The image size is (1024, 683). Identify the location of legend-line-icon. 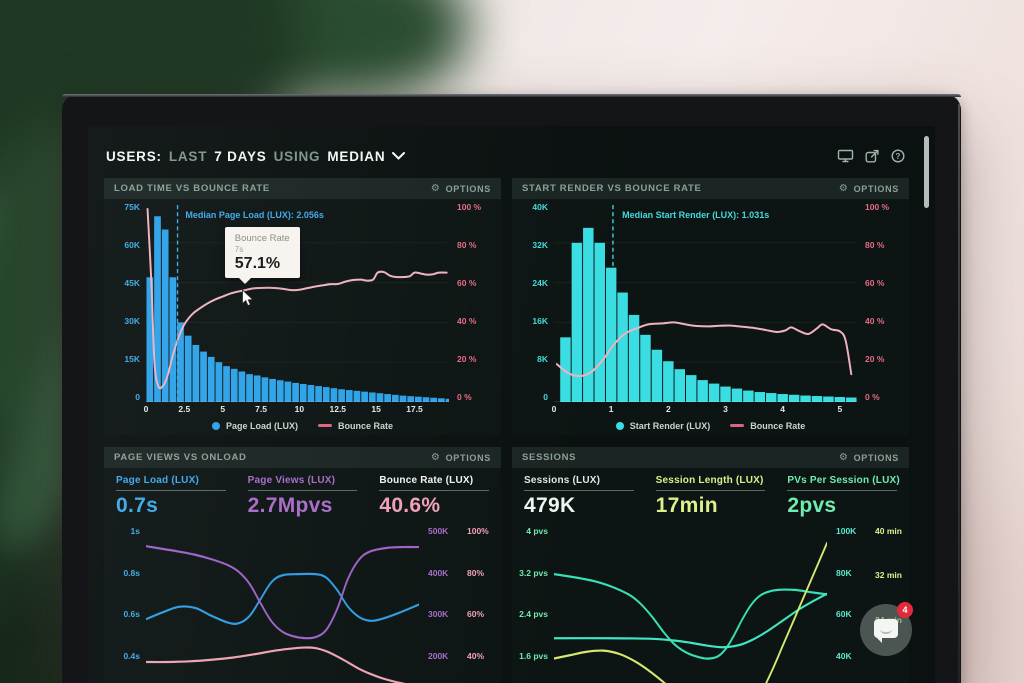
(325, 425).